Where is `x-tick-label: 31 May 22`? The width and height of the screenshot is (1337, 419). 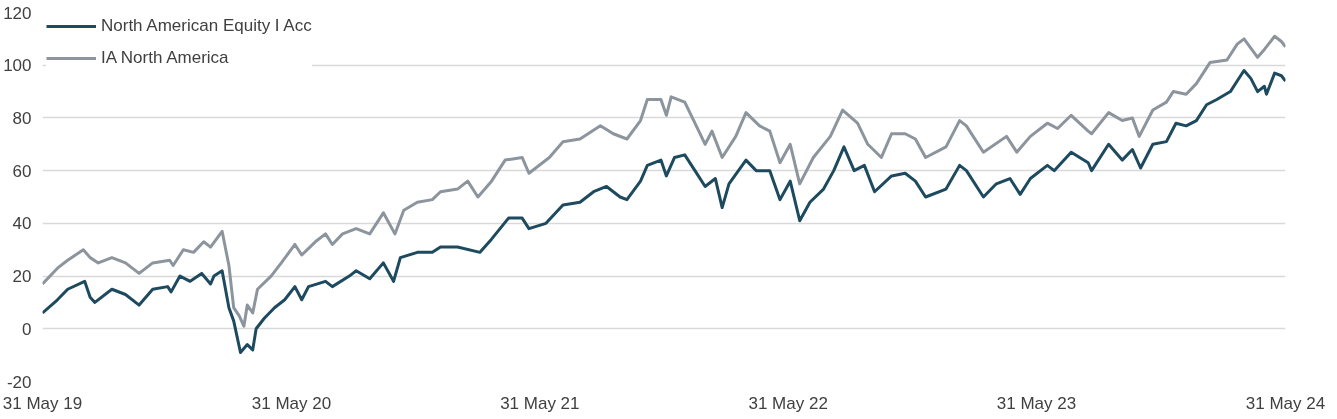 x-tick-label: 31 May 22 is located at coordinates (788, 403).